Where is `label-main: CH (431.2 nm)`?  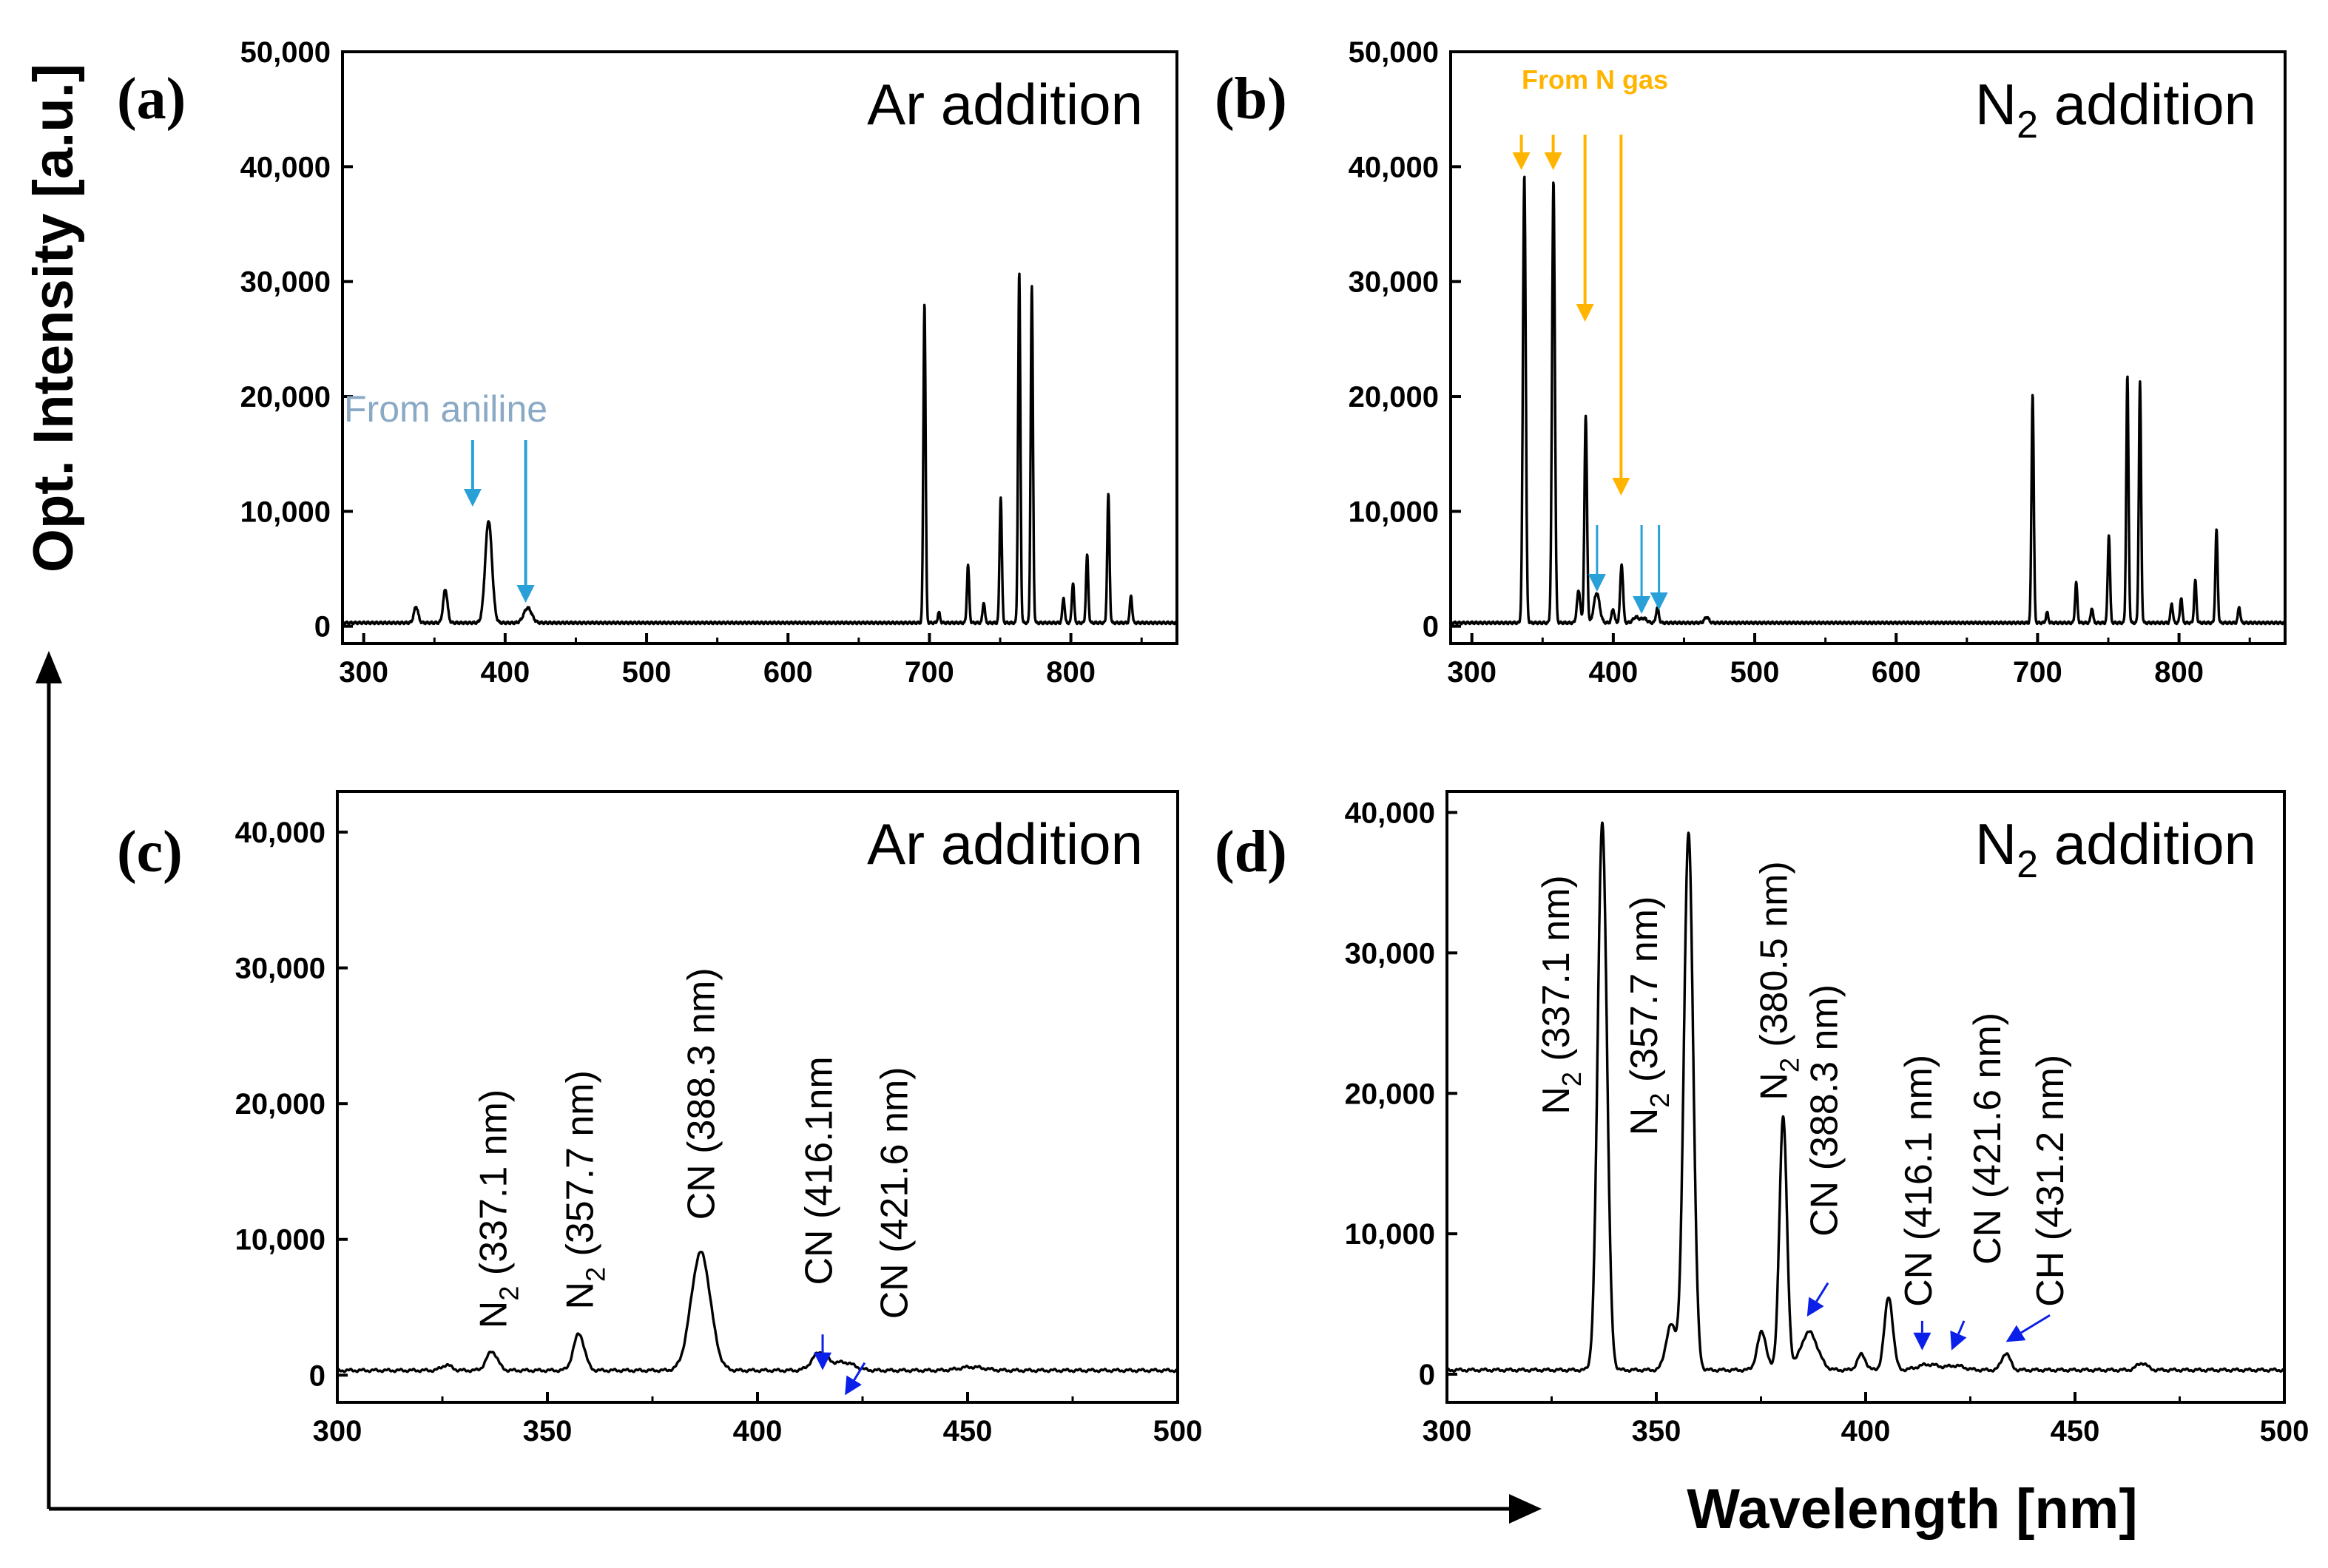 label-main: CH (431.2 nm) is located at coordinates (2051, 1181).